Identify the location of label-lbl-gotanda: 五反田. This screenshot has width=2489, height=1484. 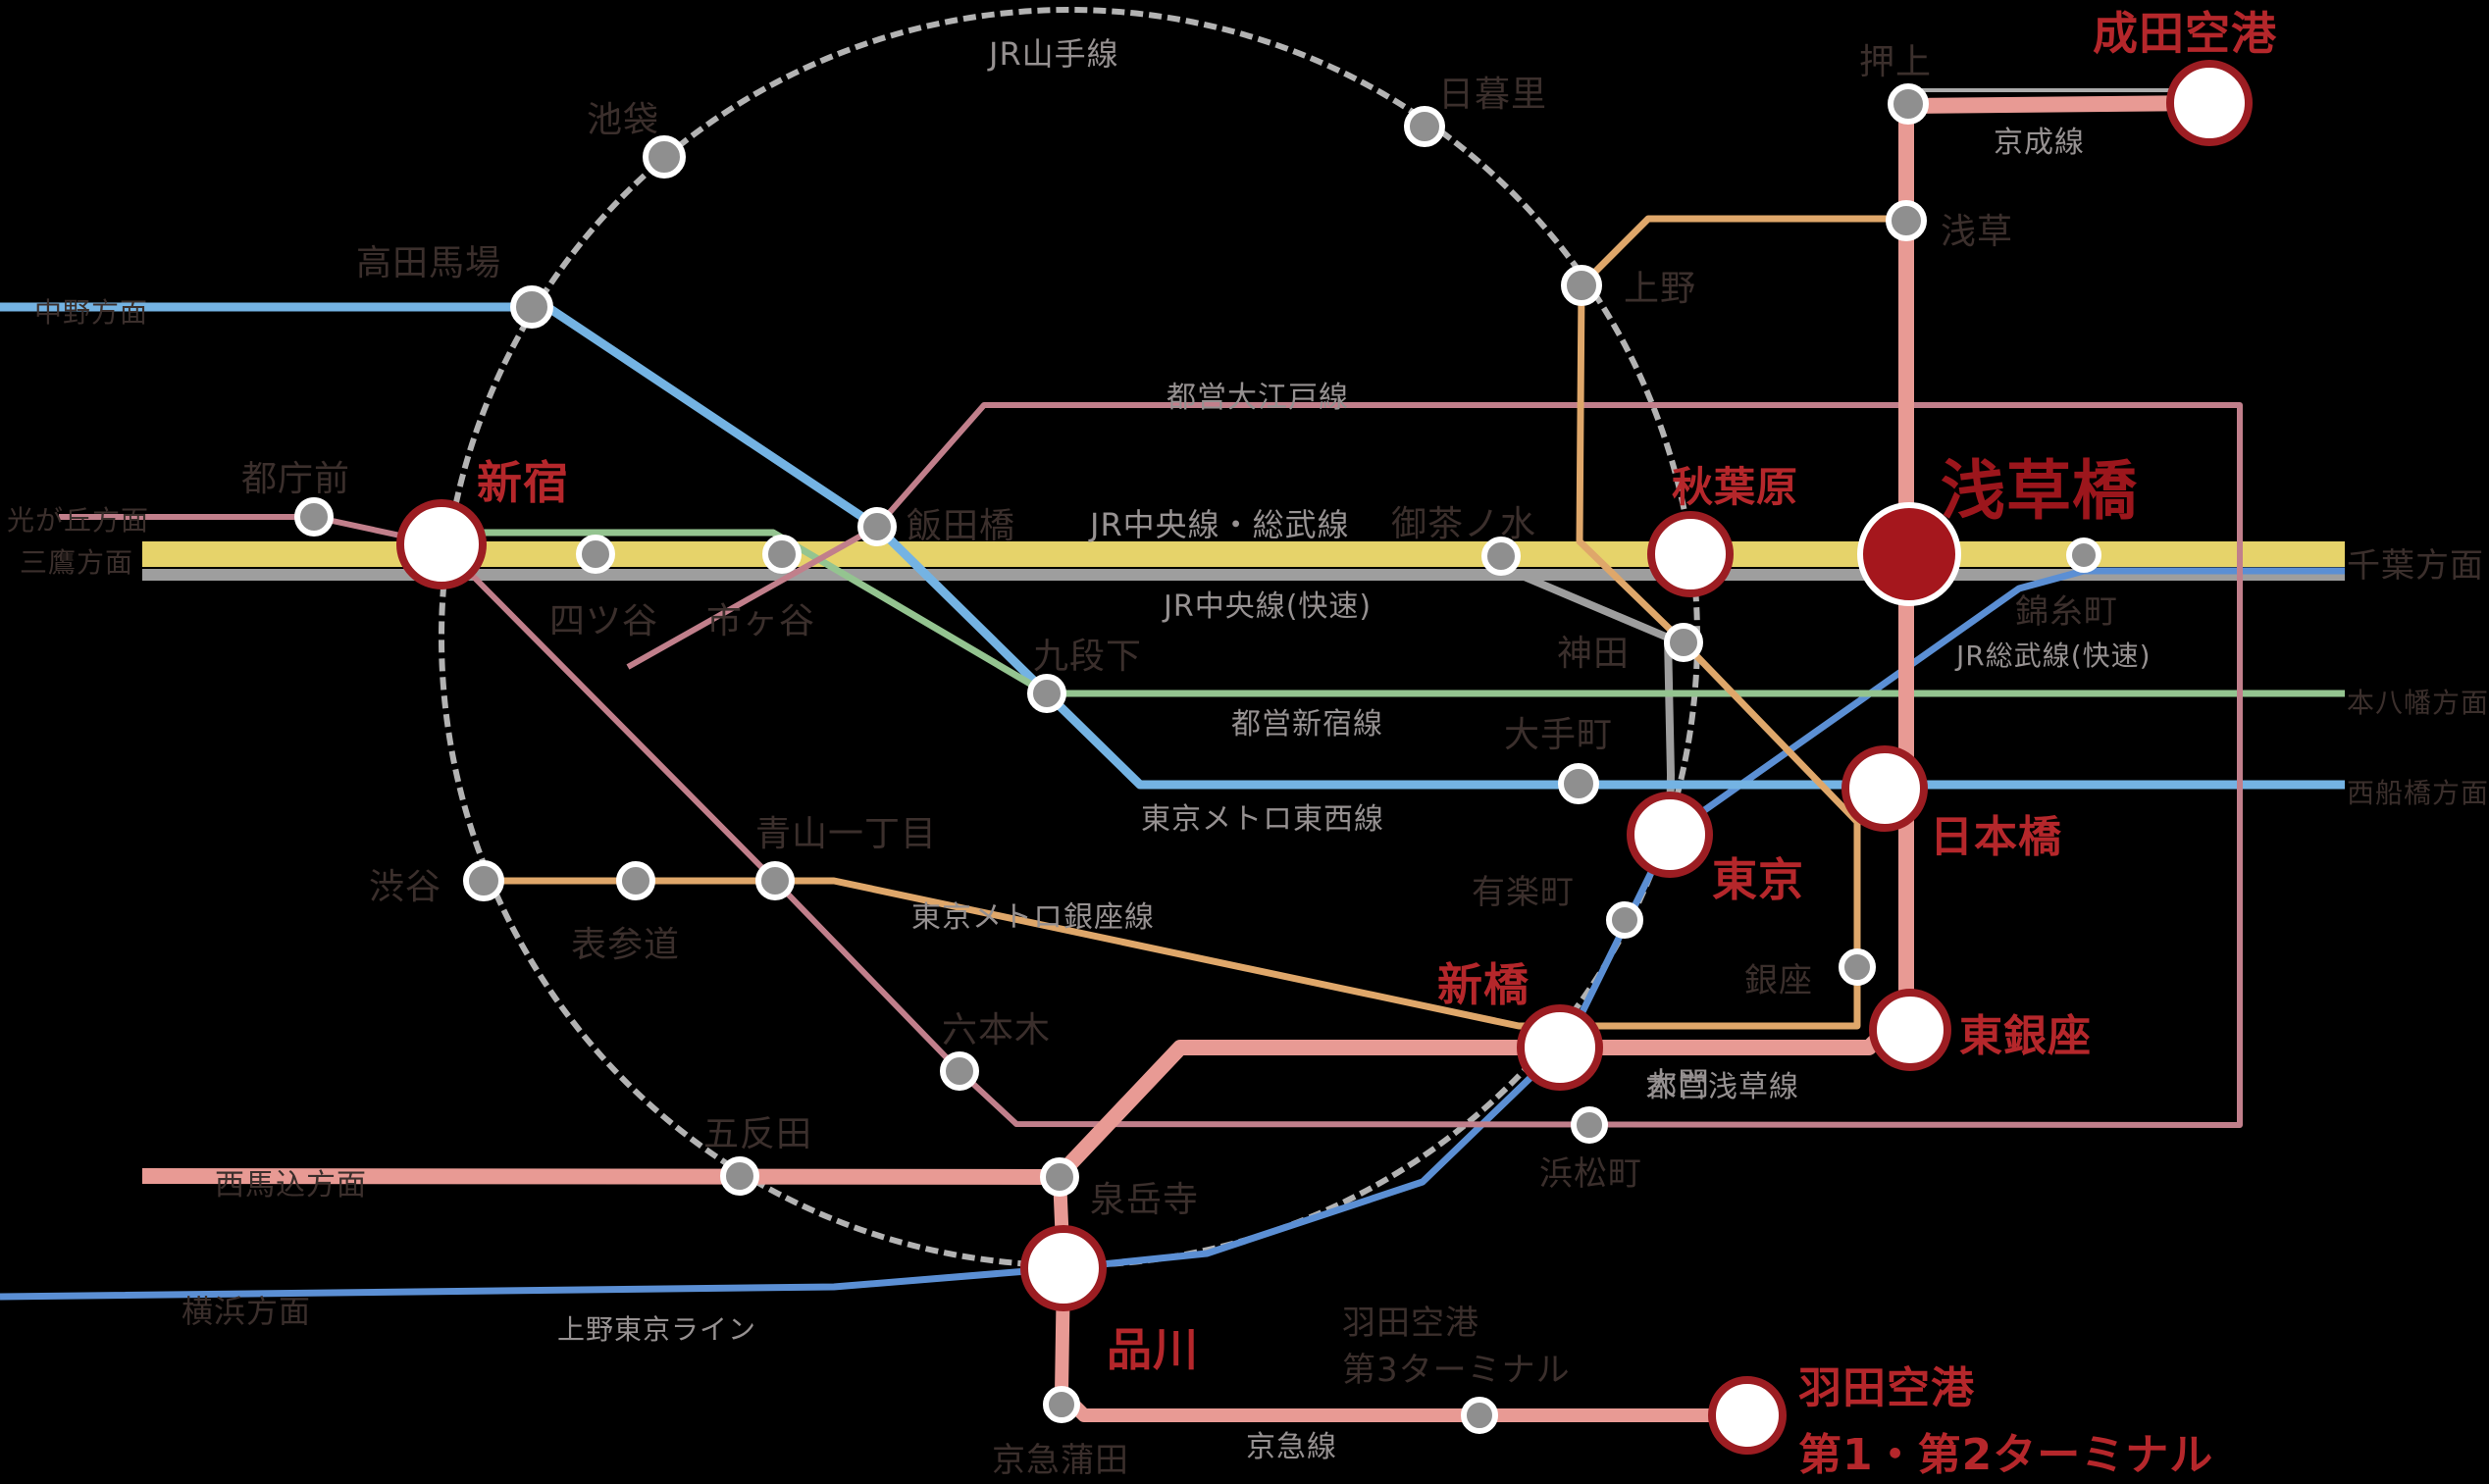
(757, 1134).